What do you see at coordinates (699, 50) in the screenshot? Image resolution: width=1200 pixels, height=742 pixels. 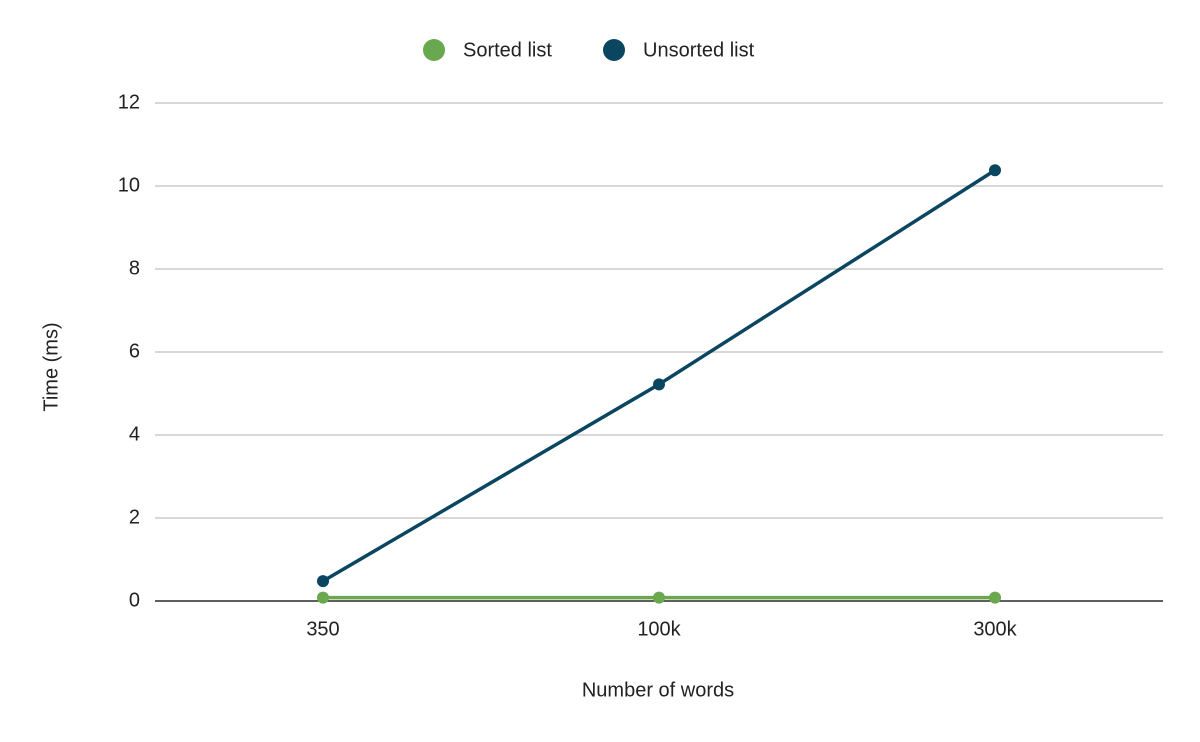 I see `legend-label: Unsorted list` at bounding box center [699, 50].